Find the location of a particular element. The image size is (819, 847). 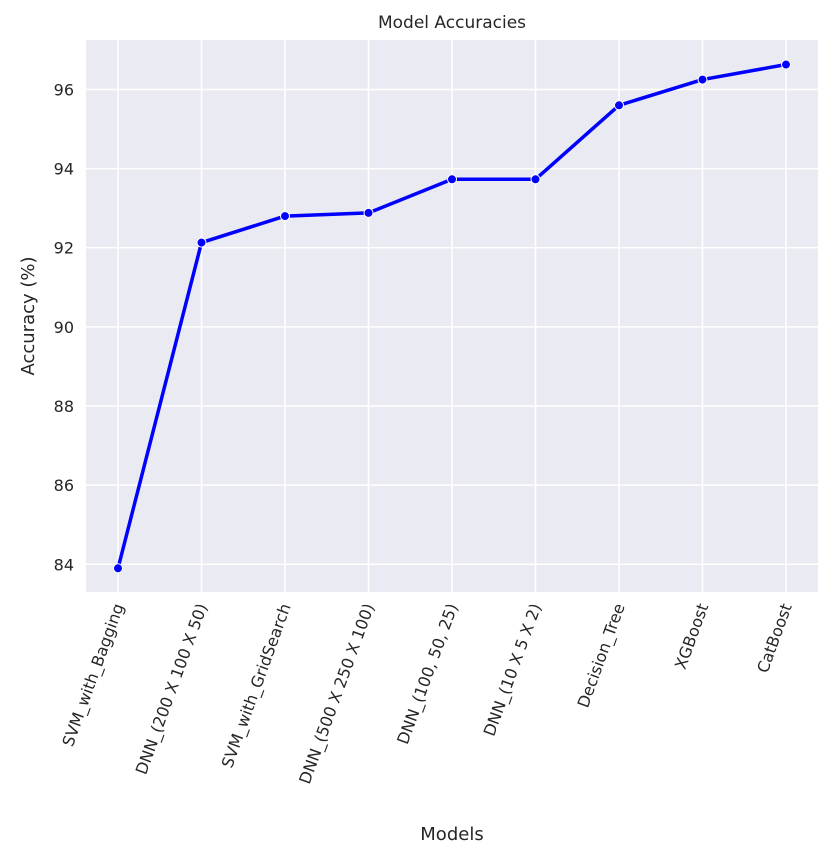

x-tick-label: SVM_with_GridSearch is located at coordinates (257, 686).